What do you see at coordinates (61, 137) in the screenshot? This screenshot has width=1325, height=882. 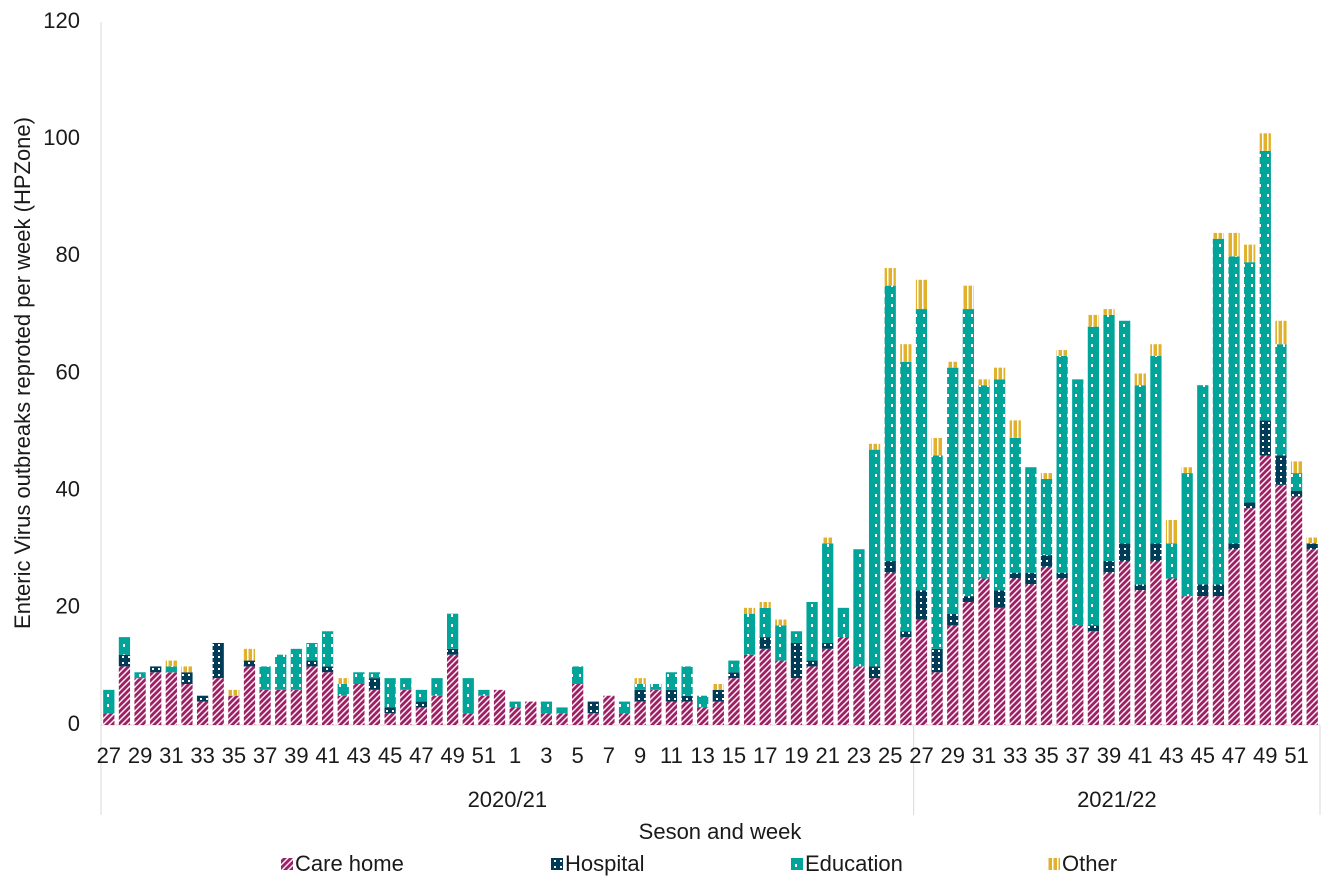 I see `y-tick-label: 100` at bounding box center [61, 137].